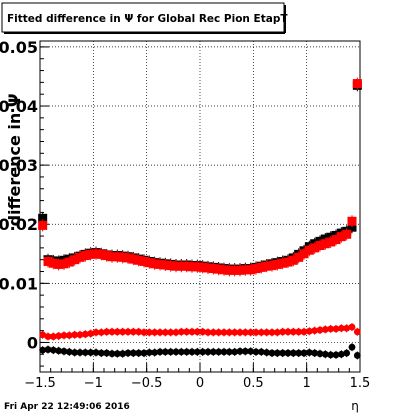 Image resolution: width=400 pixels, height=414 pixels. What do you see at coordinates (200, 383) in the screenshot?
I see `x-tick-label: 0` at bounding box center [200, 383].